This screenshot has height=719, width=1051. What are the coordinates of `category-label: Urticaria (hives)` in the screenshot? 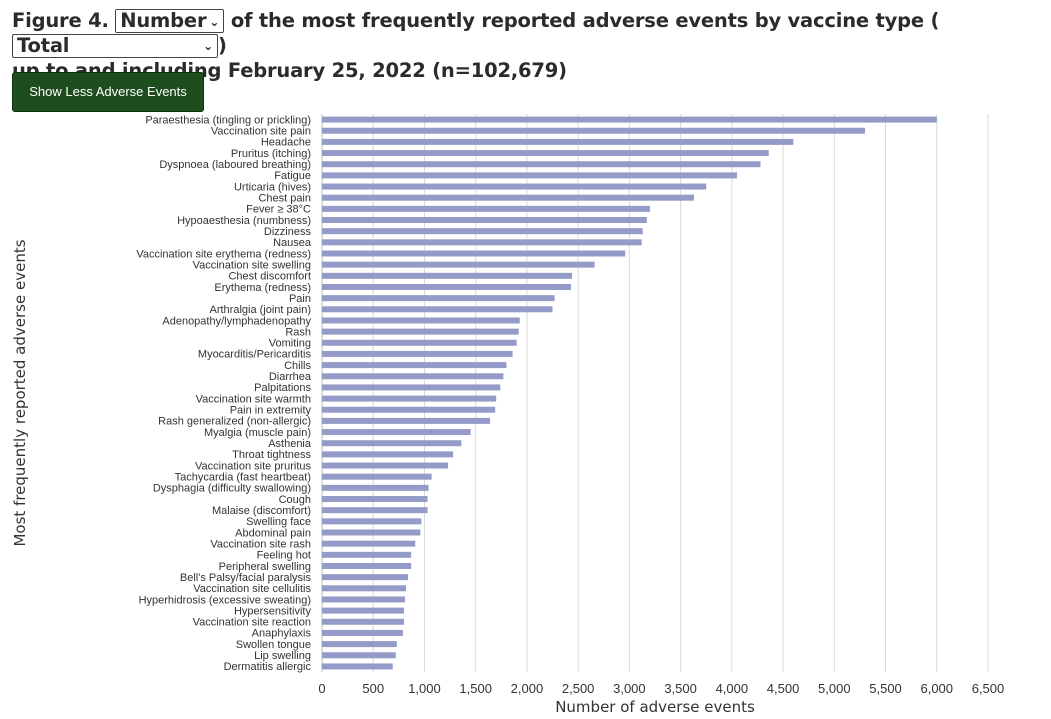 It's located at (272, 187).